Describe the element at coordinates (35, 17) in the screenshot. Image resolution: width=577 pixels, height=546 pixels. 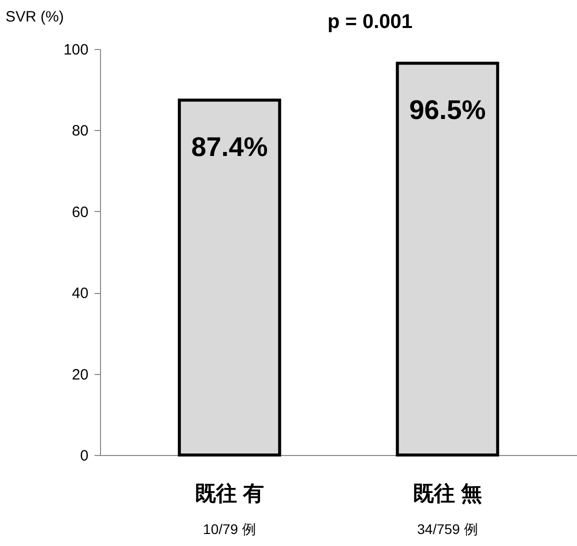
I see `y-axis-title: SVR (%)` at that location.